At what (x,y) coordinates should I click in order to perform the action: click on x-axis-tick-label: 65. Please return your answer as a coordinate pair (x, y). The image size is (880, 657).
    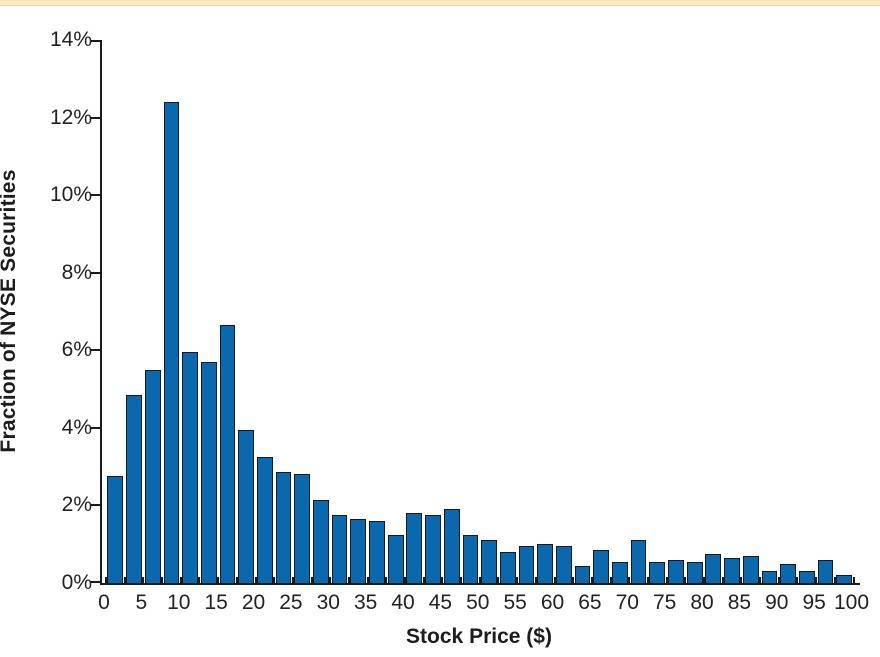
    Looking at the image, I should click on (590, 602).